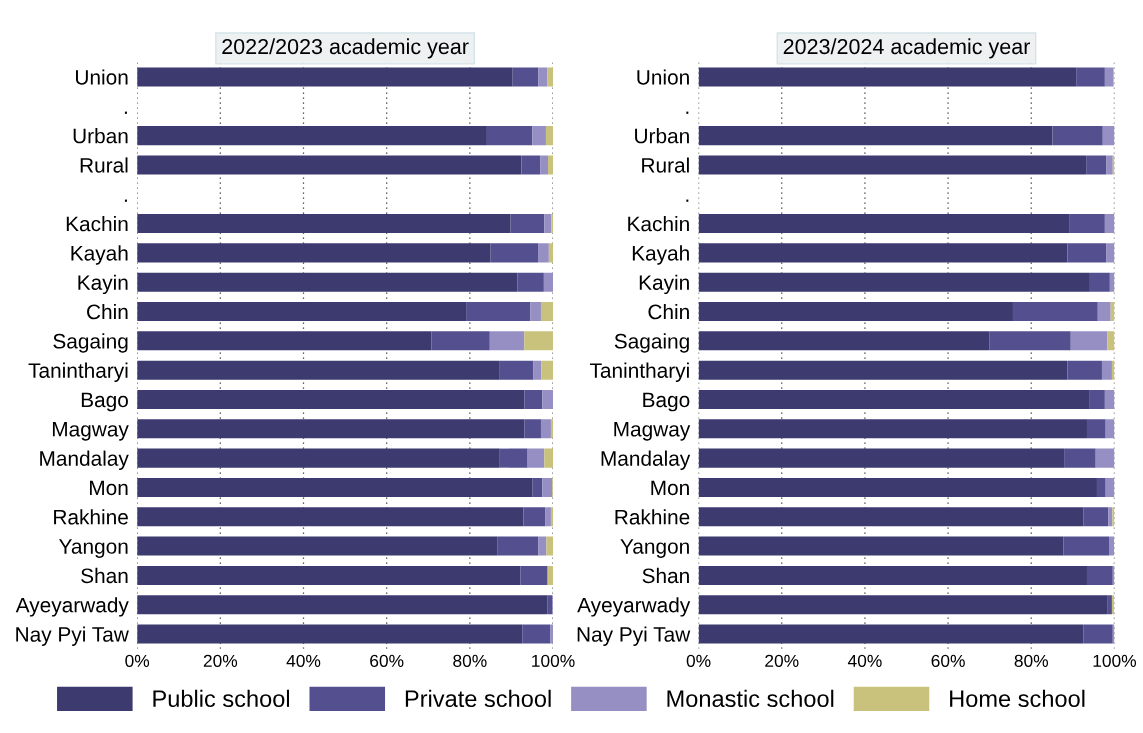 This screenshot has width=1143, height=733. I want to click on x-tick-label: 0%, so click(698, 661).